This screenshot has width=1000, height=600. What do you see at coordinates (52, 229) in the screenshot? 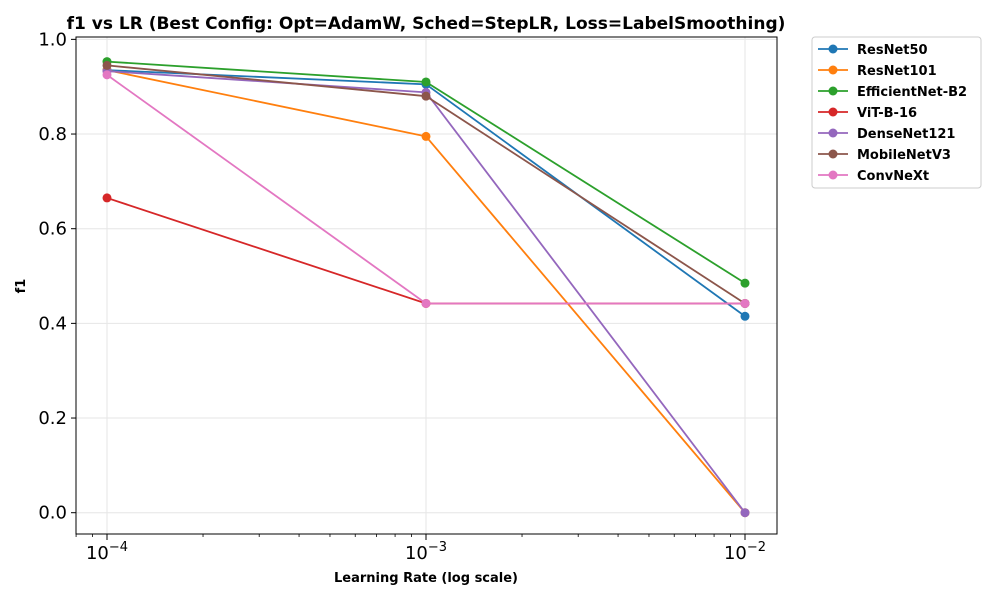
I see `y-tick-label: 0.6` at bounding box center [52, 229].